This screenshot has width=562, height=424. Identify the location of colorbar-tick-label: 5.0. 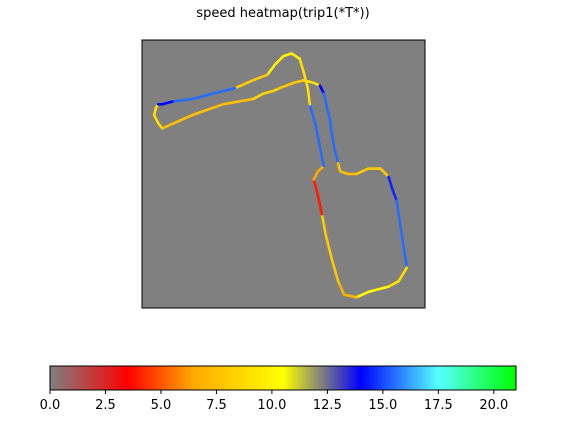
(161, 405).